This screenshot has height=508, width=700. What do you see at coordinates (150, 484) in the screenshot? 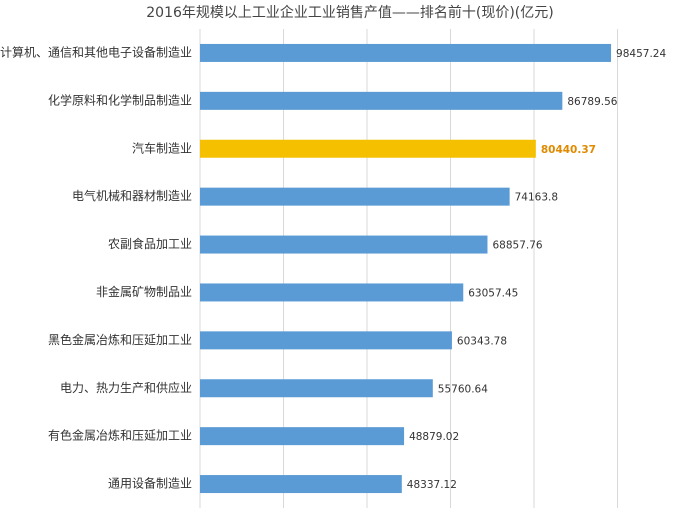
I see `y-tick-label: 通用设备制造业` at bounding box center [150, 484].